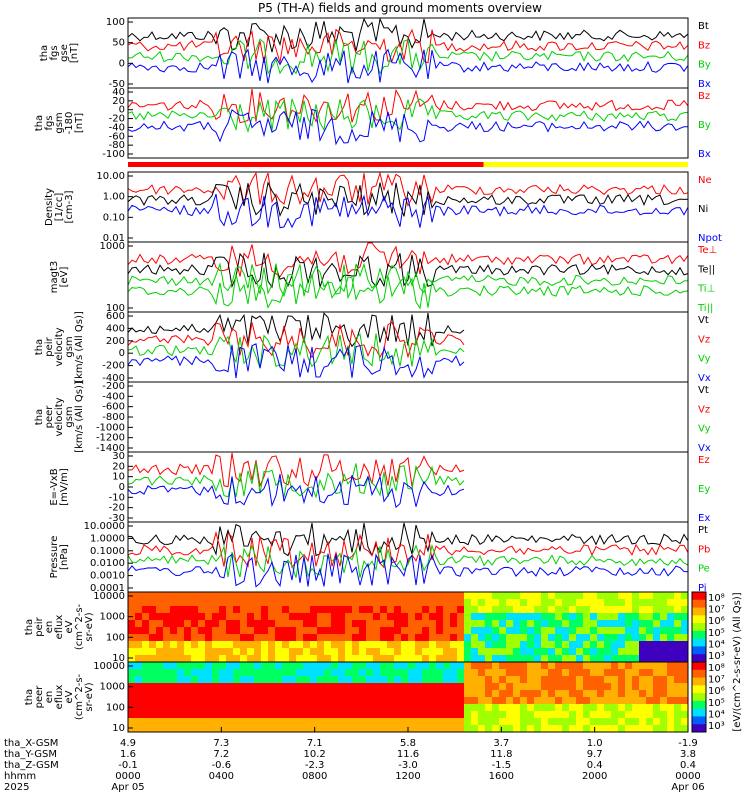 The image size is (750, 800). I want to click on y-axis-label: [mV/m], so click(64, 487).